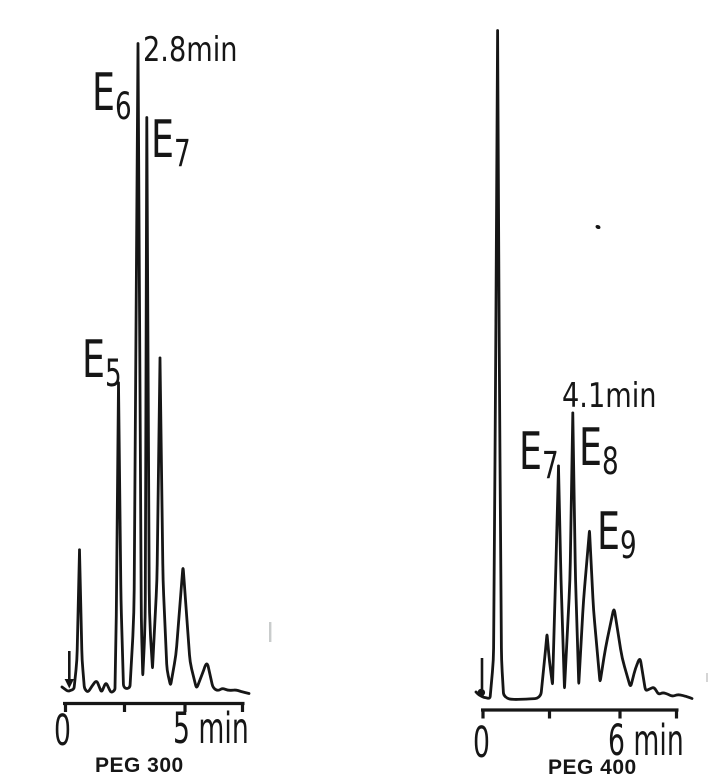 The height and width of the screenshot is (779, 715). I want to click on peak-label-e8: E8, so click(599, 451).